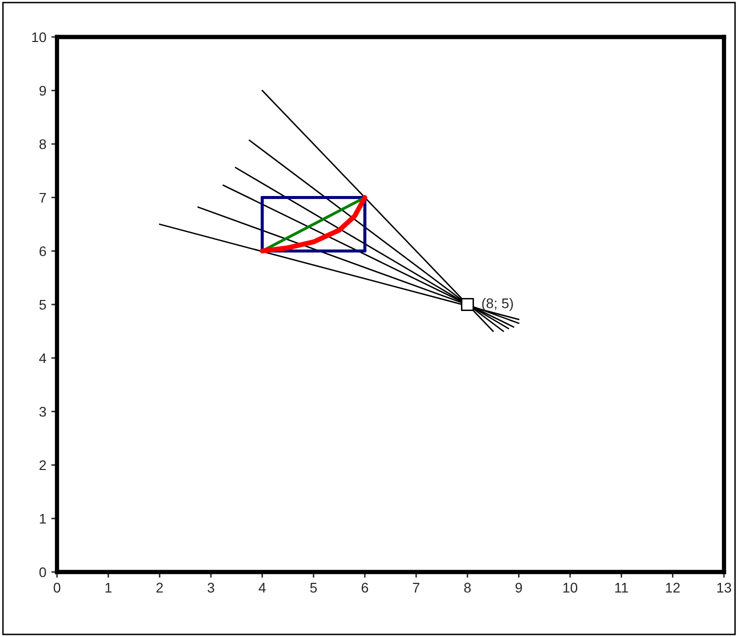 The width and height of the screenshot is (738, 637). What do you see at coordinates (42, 358) in the screenshot?
I see `y-tick-label: 4` at bounding box center [42, 358].